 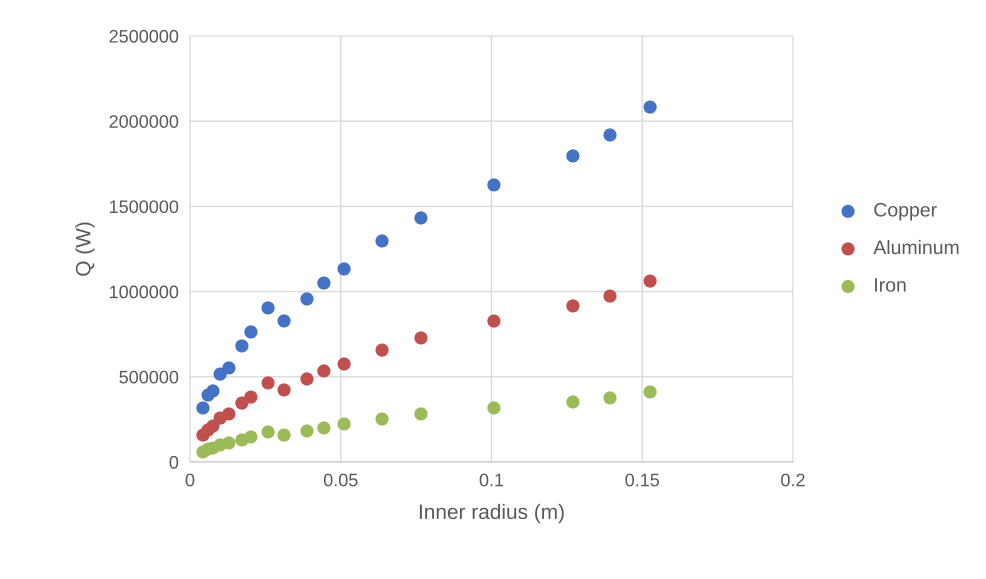 What do you see at coordinates (190, 480) in the screenshot?
I see `x-tick-label: 0` at bounding box center [190, 480].